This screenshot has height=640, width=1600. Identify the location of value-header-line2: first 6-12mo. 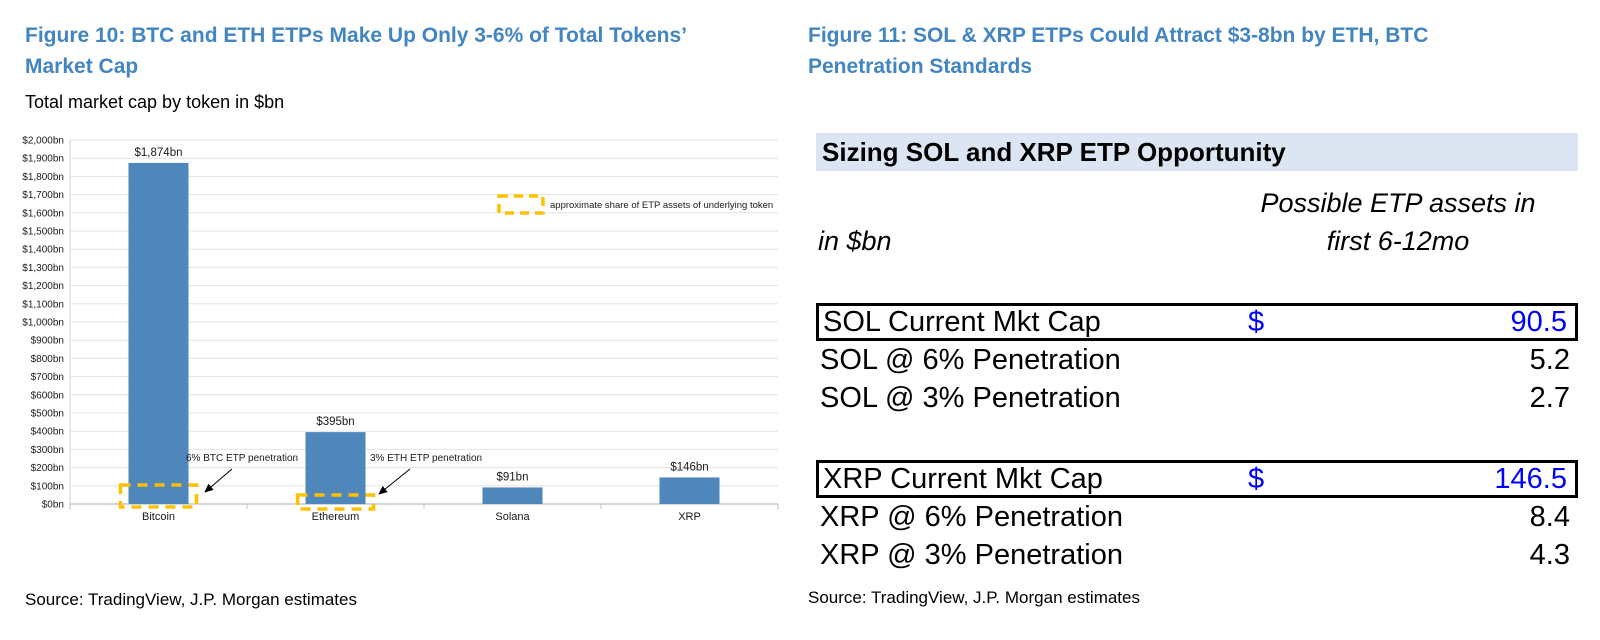
(1398, 241).